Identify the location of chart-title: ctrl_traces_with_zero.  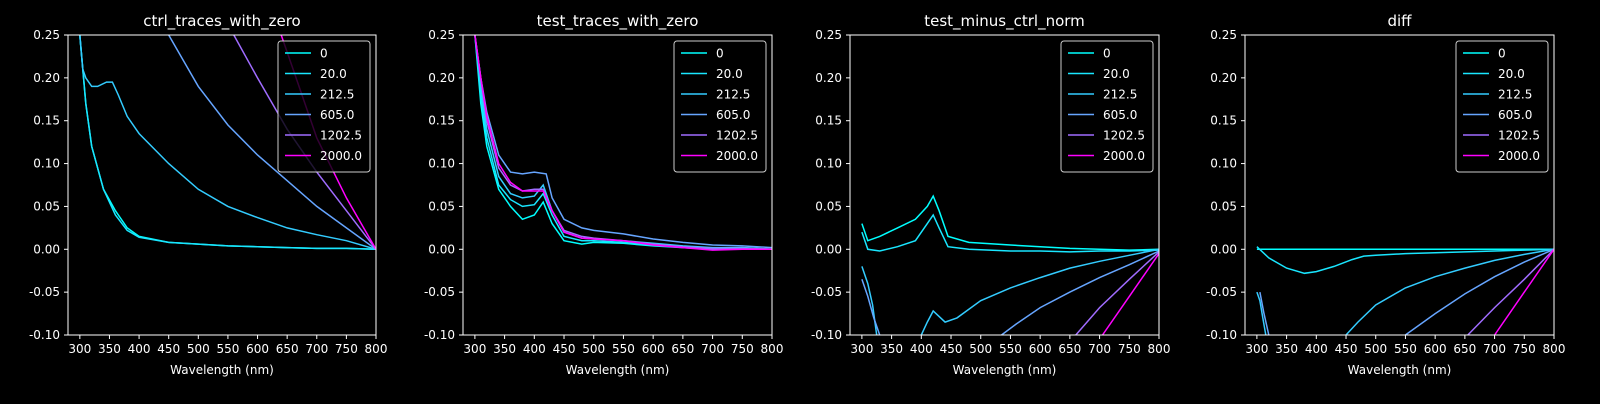
(221, 21).